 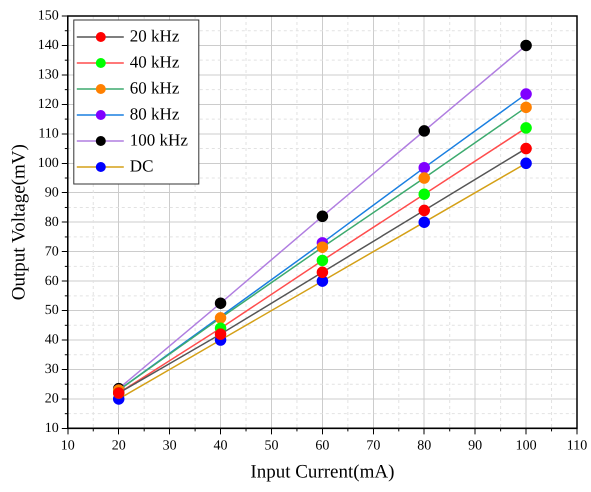 What do you see at coordinates (51, 370) in the screenshot?
I see `y-tick-label: 30` at bounding box center [51, 370].